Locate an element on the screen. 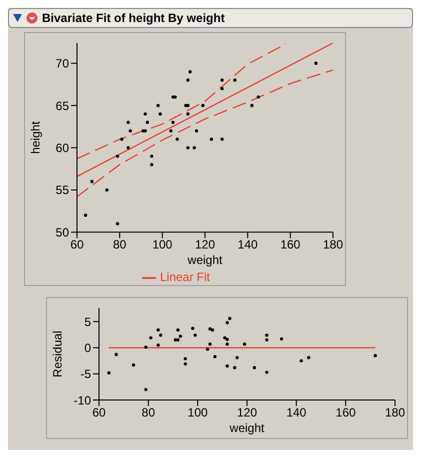 The width and height of the screenshot is (421, 455). y-tick-label: 60 is located at coordinates (63, 147).